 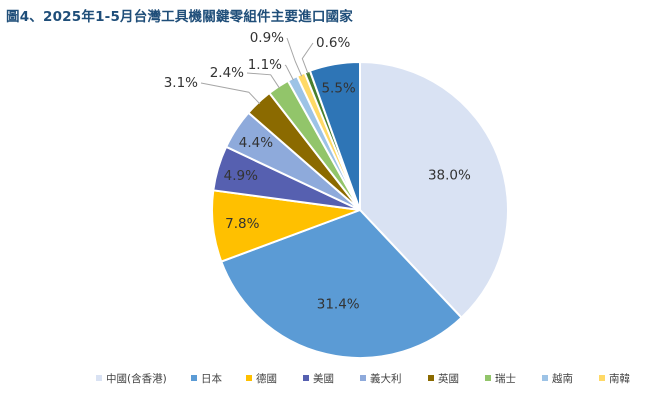 What do you see at coordinates (386, 378) in the screenshot?
I see `legend-label: 義大利` at bounding box center [386, 378].